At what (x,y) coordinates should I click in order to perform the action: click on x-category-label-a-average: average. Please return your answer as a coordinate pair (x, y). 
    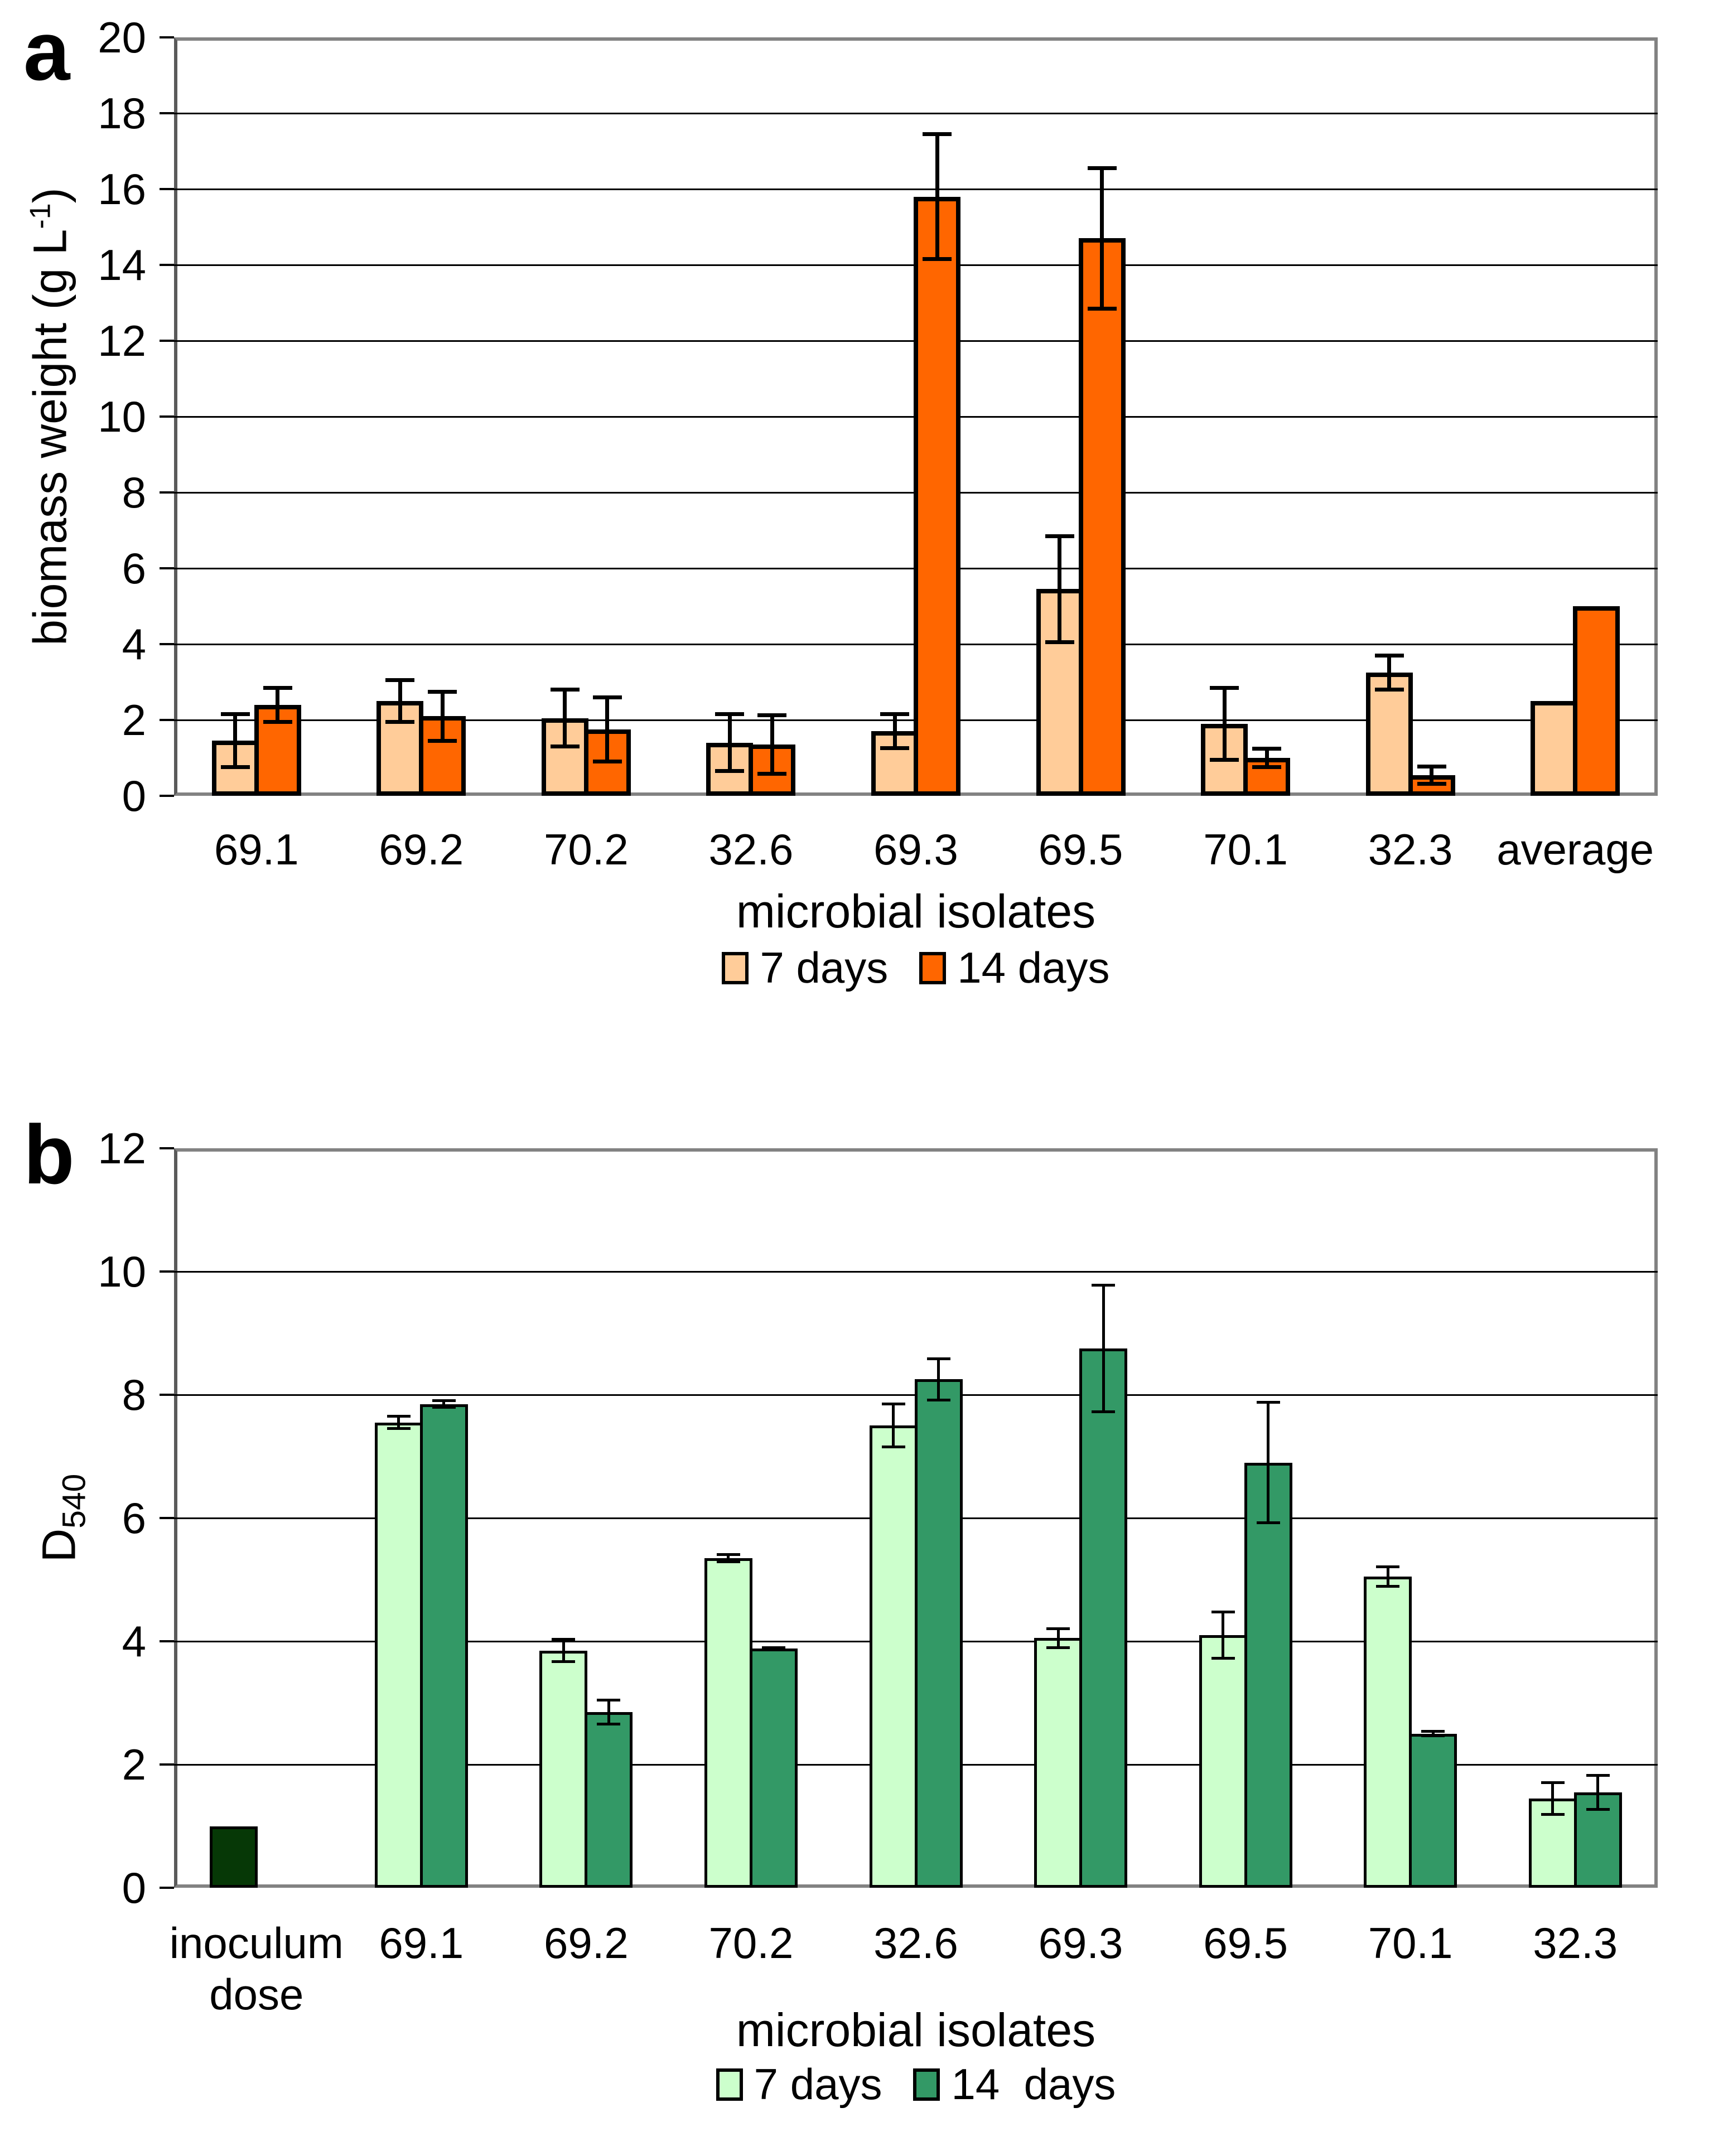
    Looking at the image, I should click on (1576, 849).